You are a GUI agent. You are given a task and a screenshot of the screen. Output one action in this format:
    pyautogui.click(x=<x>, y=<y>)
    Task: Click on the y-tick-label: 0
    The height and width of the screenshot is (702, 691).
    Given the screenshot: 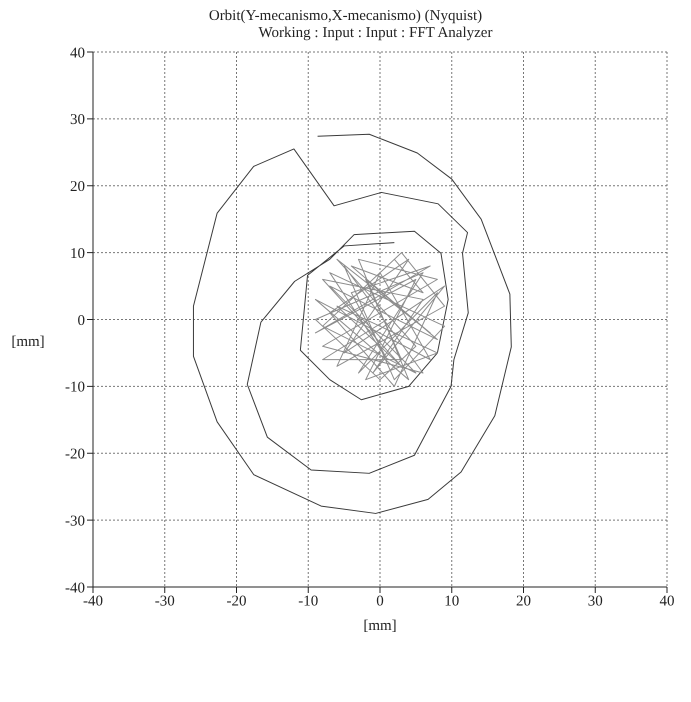 What is the action you would take?
    pyautogui.click(x=81, y=320)
    